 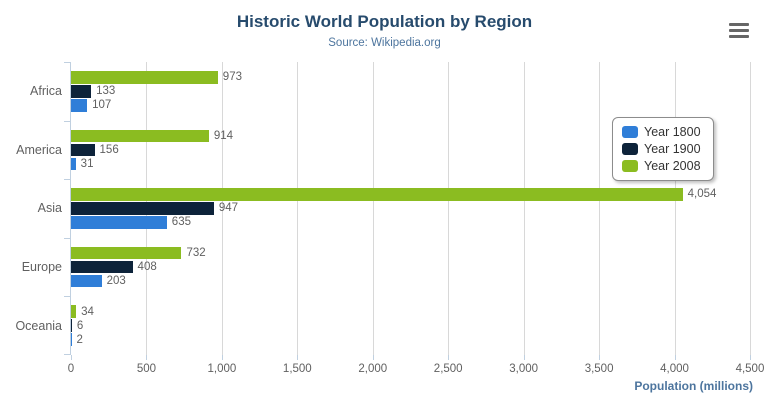 What do you see at coordinates (413, 339) in the screenshot?
I see `bar-line: 2` at bounding box center [413, 339].